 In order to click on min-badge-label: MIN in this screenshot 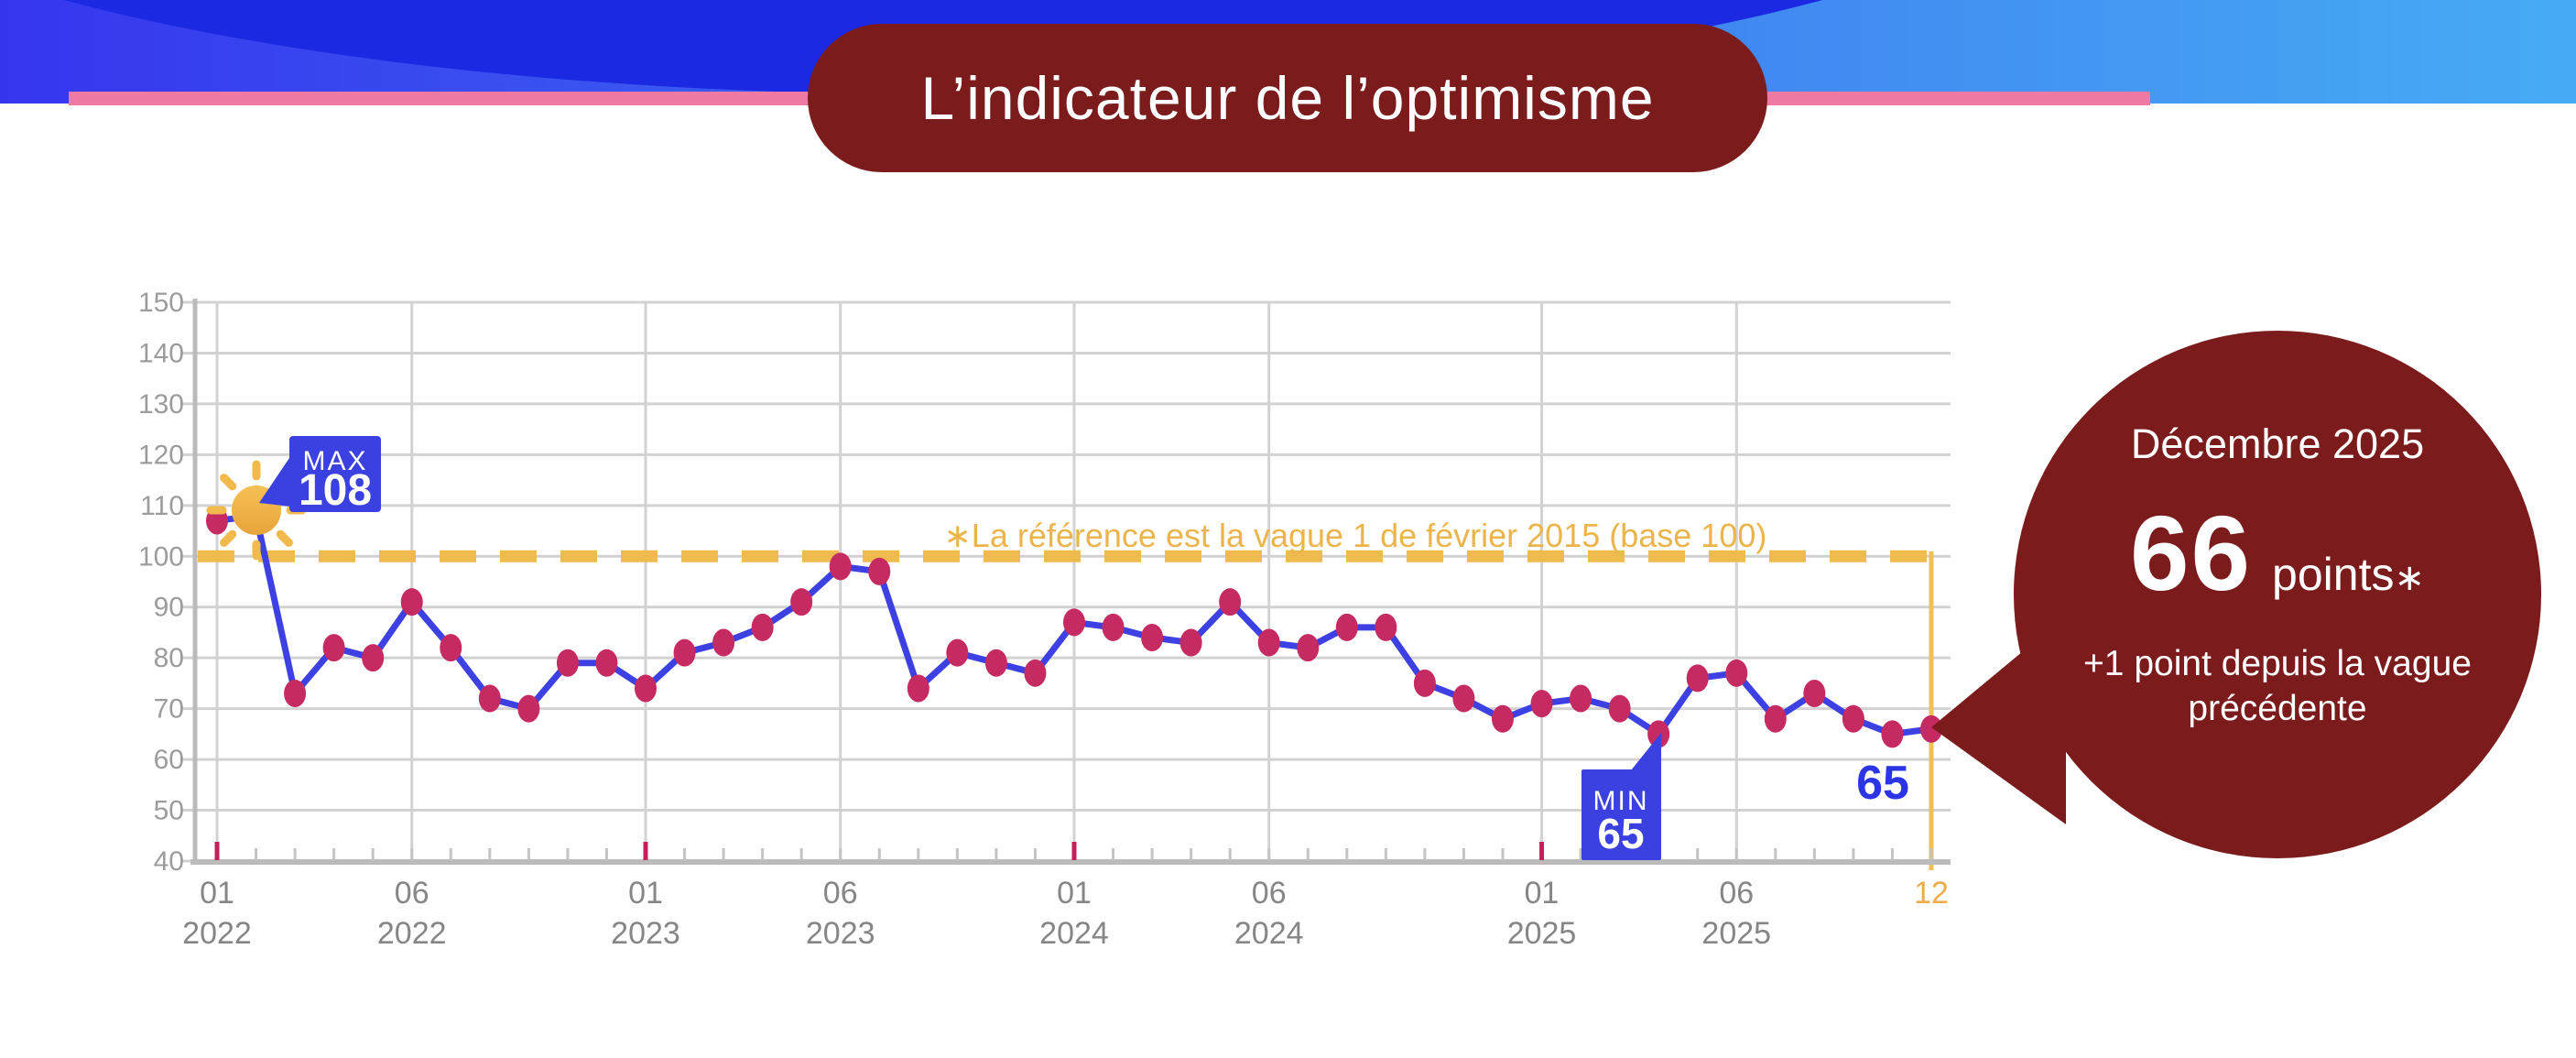, I will do `click(1621, 801)`.